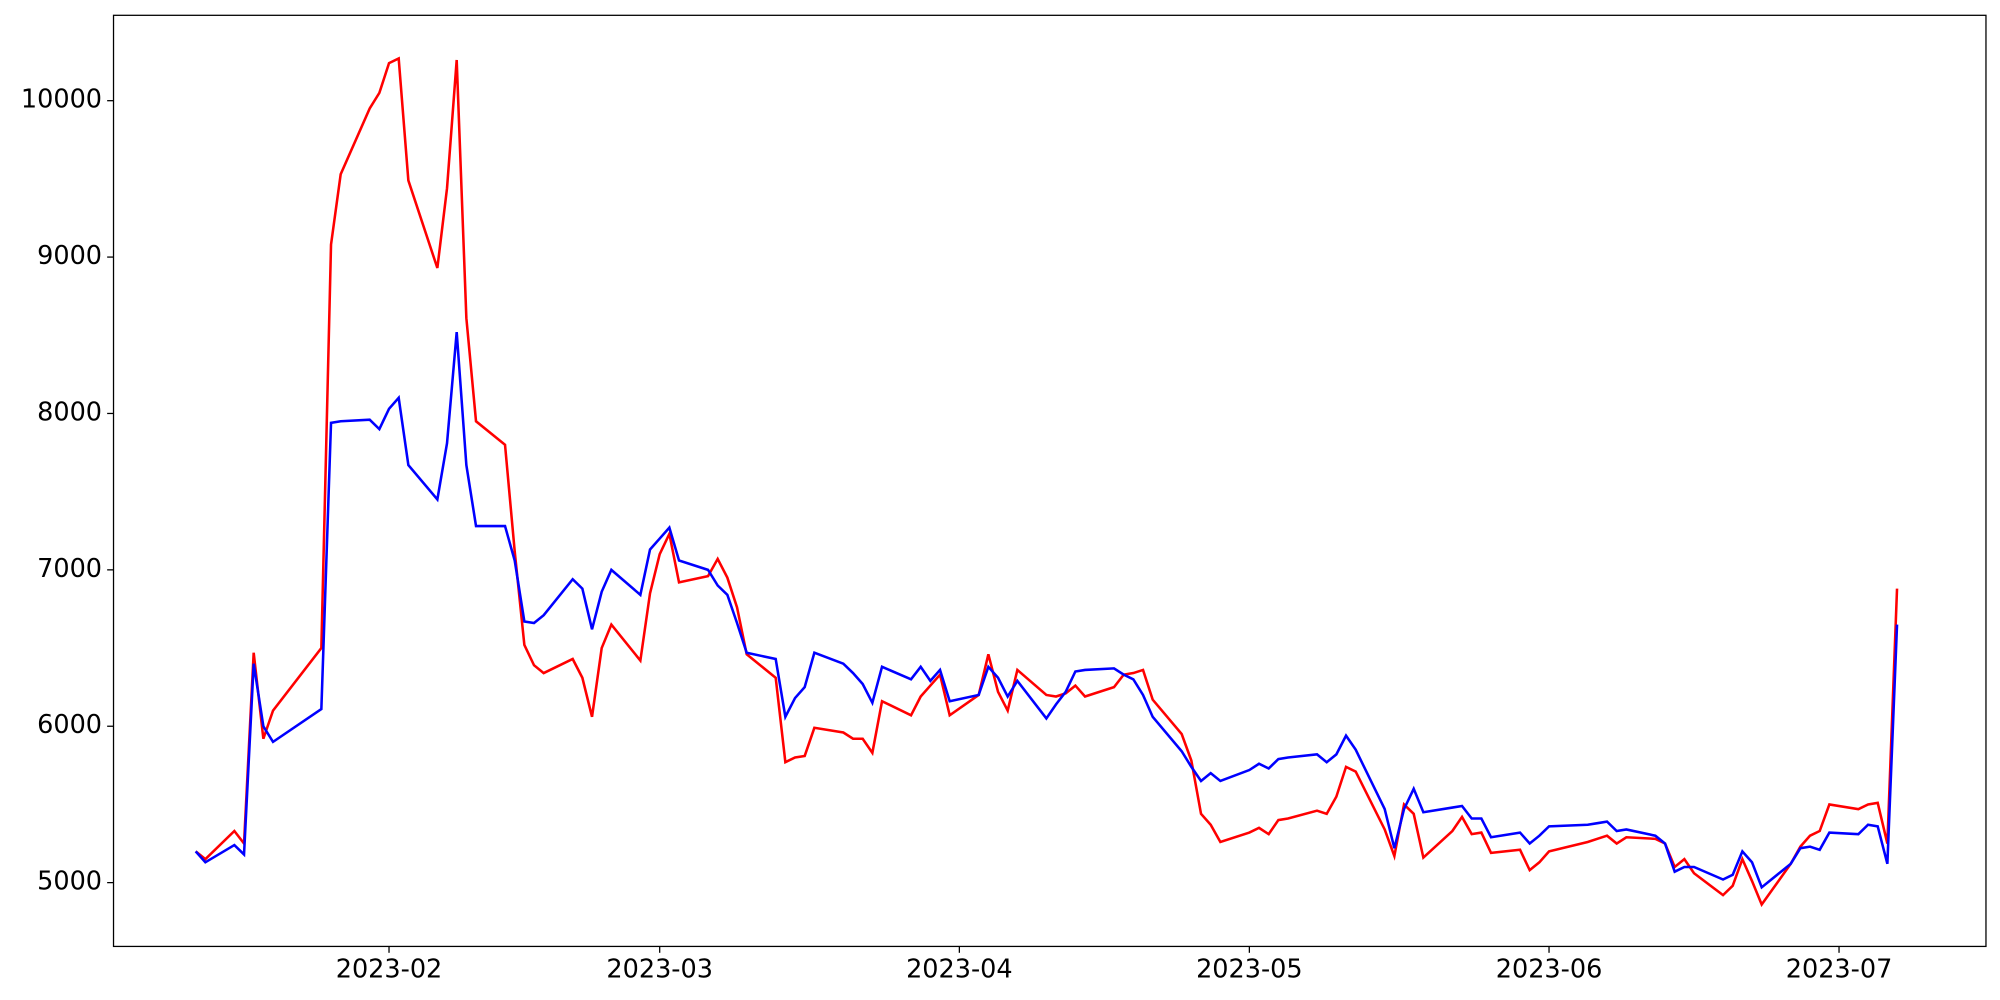 Image resolution: width=2000 pixels, height=1000 pixels. Describe the element at coordinates (389, 970) in the screenshot. I see `x-tick-label: 2023-02` at that location.